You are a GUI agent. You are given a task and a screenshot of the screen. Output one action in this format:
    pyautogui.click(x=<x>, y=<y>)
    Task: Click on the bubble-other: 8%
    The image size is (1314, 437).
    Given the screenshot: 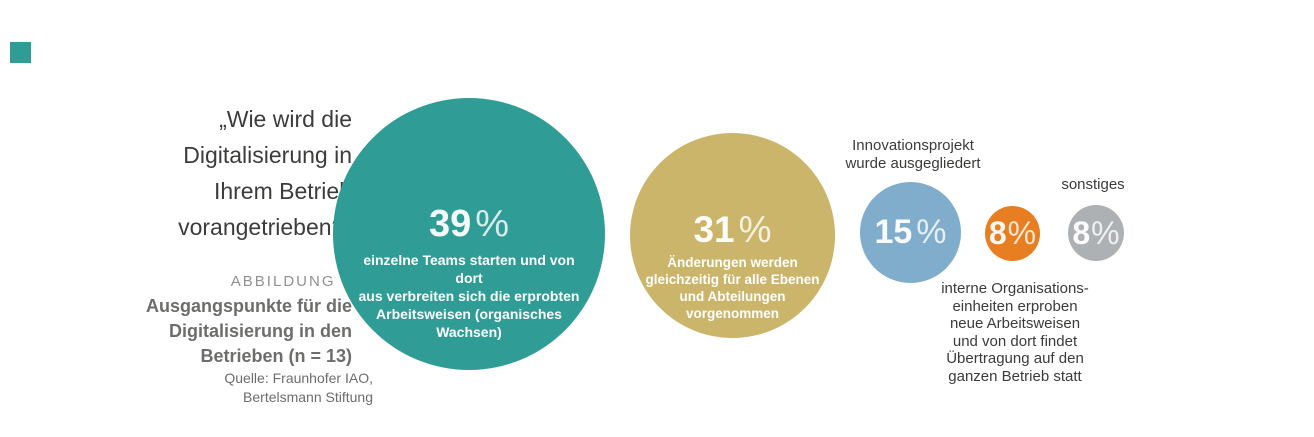 What is the action you would take?
    pyautogui.click(x=1096, y=233)
    